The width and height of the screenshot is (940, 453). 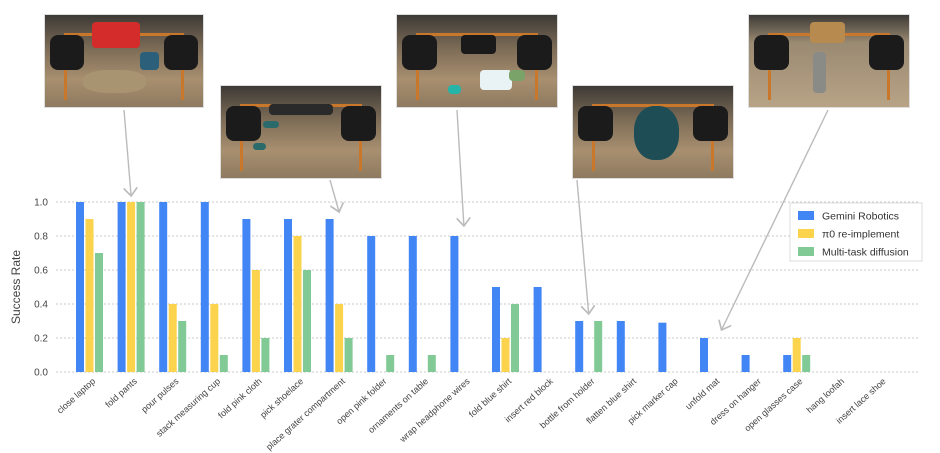 What do you see at coordinates (240, 398) in the screenshot?
I see `x-tick-label: fold pink cloth` at bounding box center [240, 398].